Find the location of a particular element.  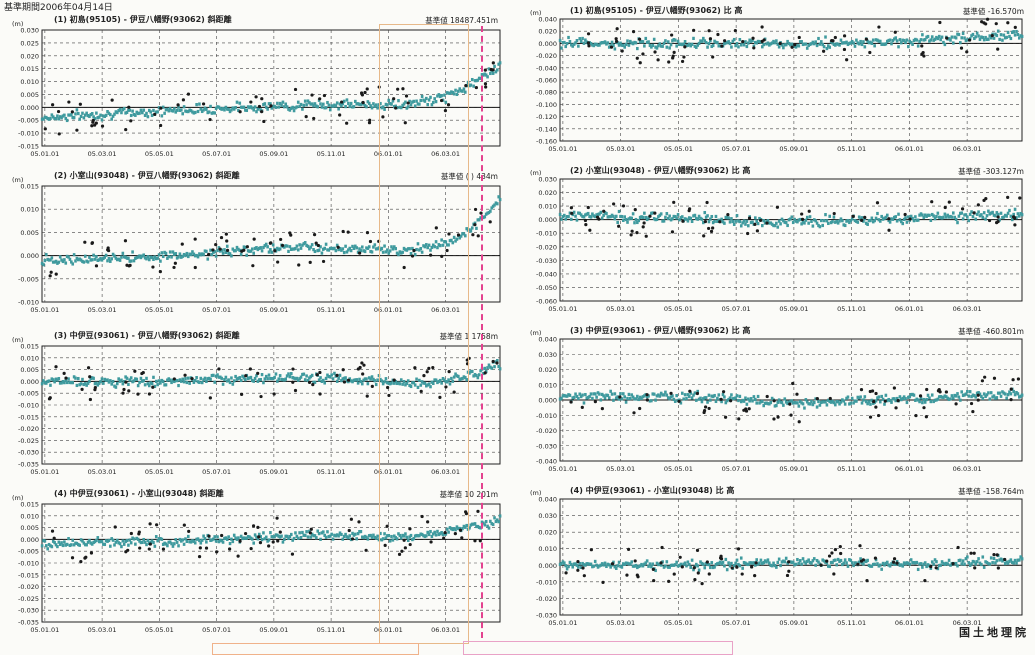

y-tick-label: -0.010 is located at coordinates (28, 303).